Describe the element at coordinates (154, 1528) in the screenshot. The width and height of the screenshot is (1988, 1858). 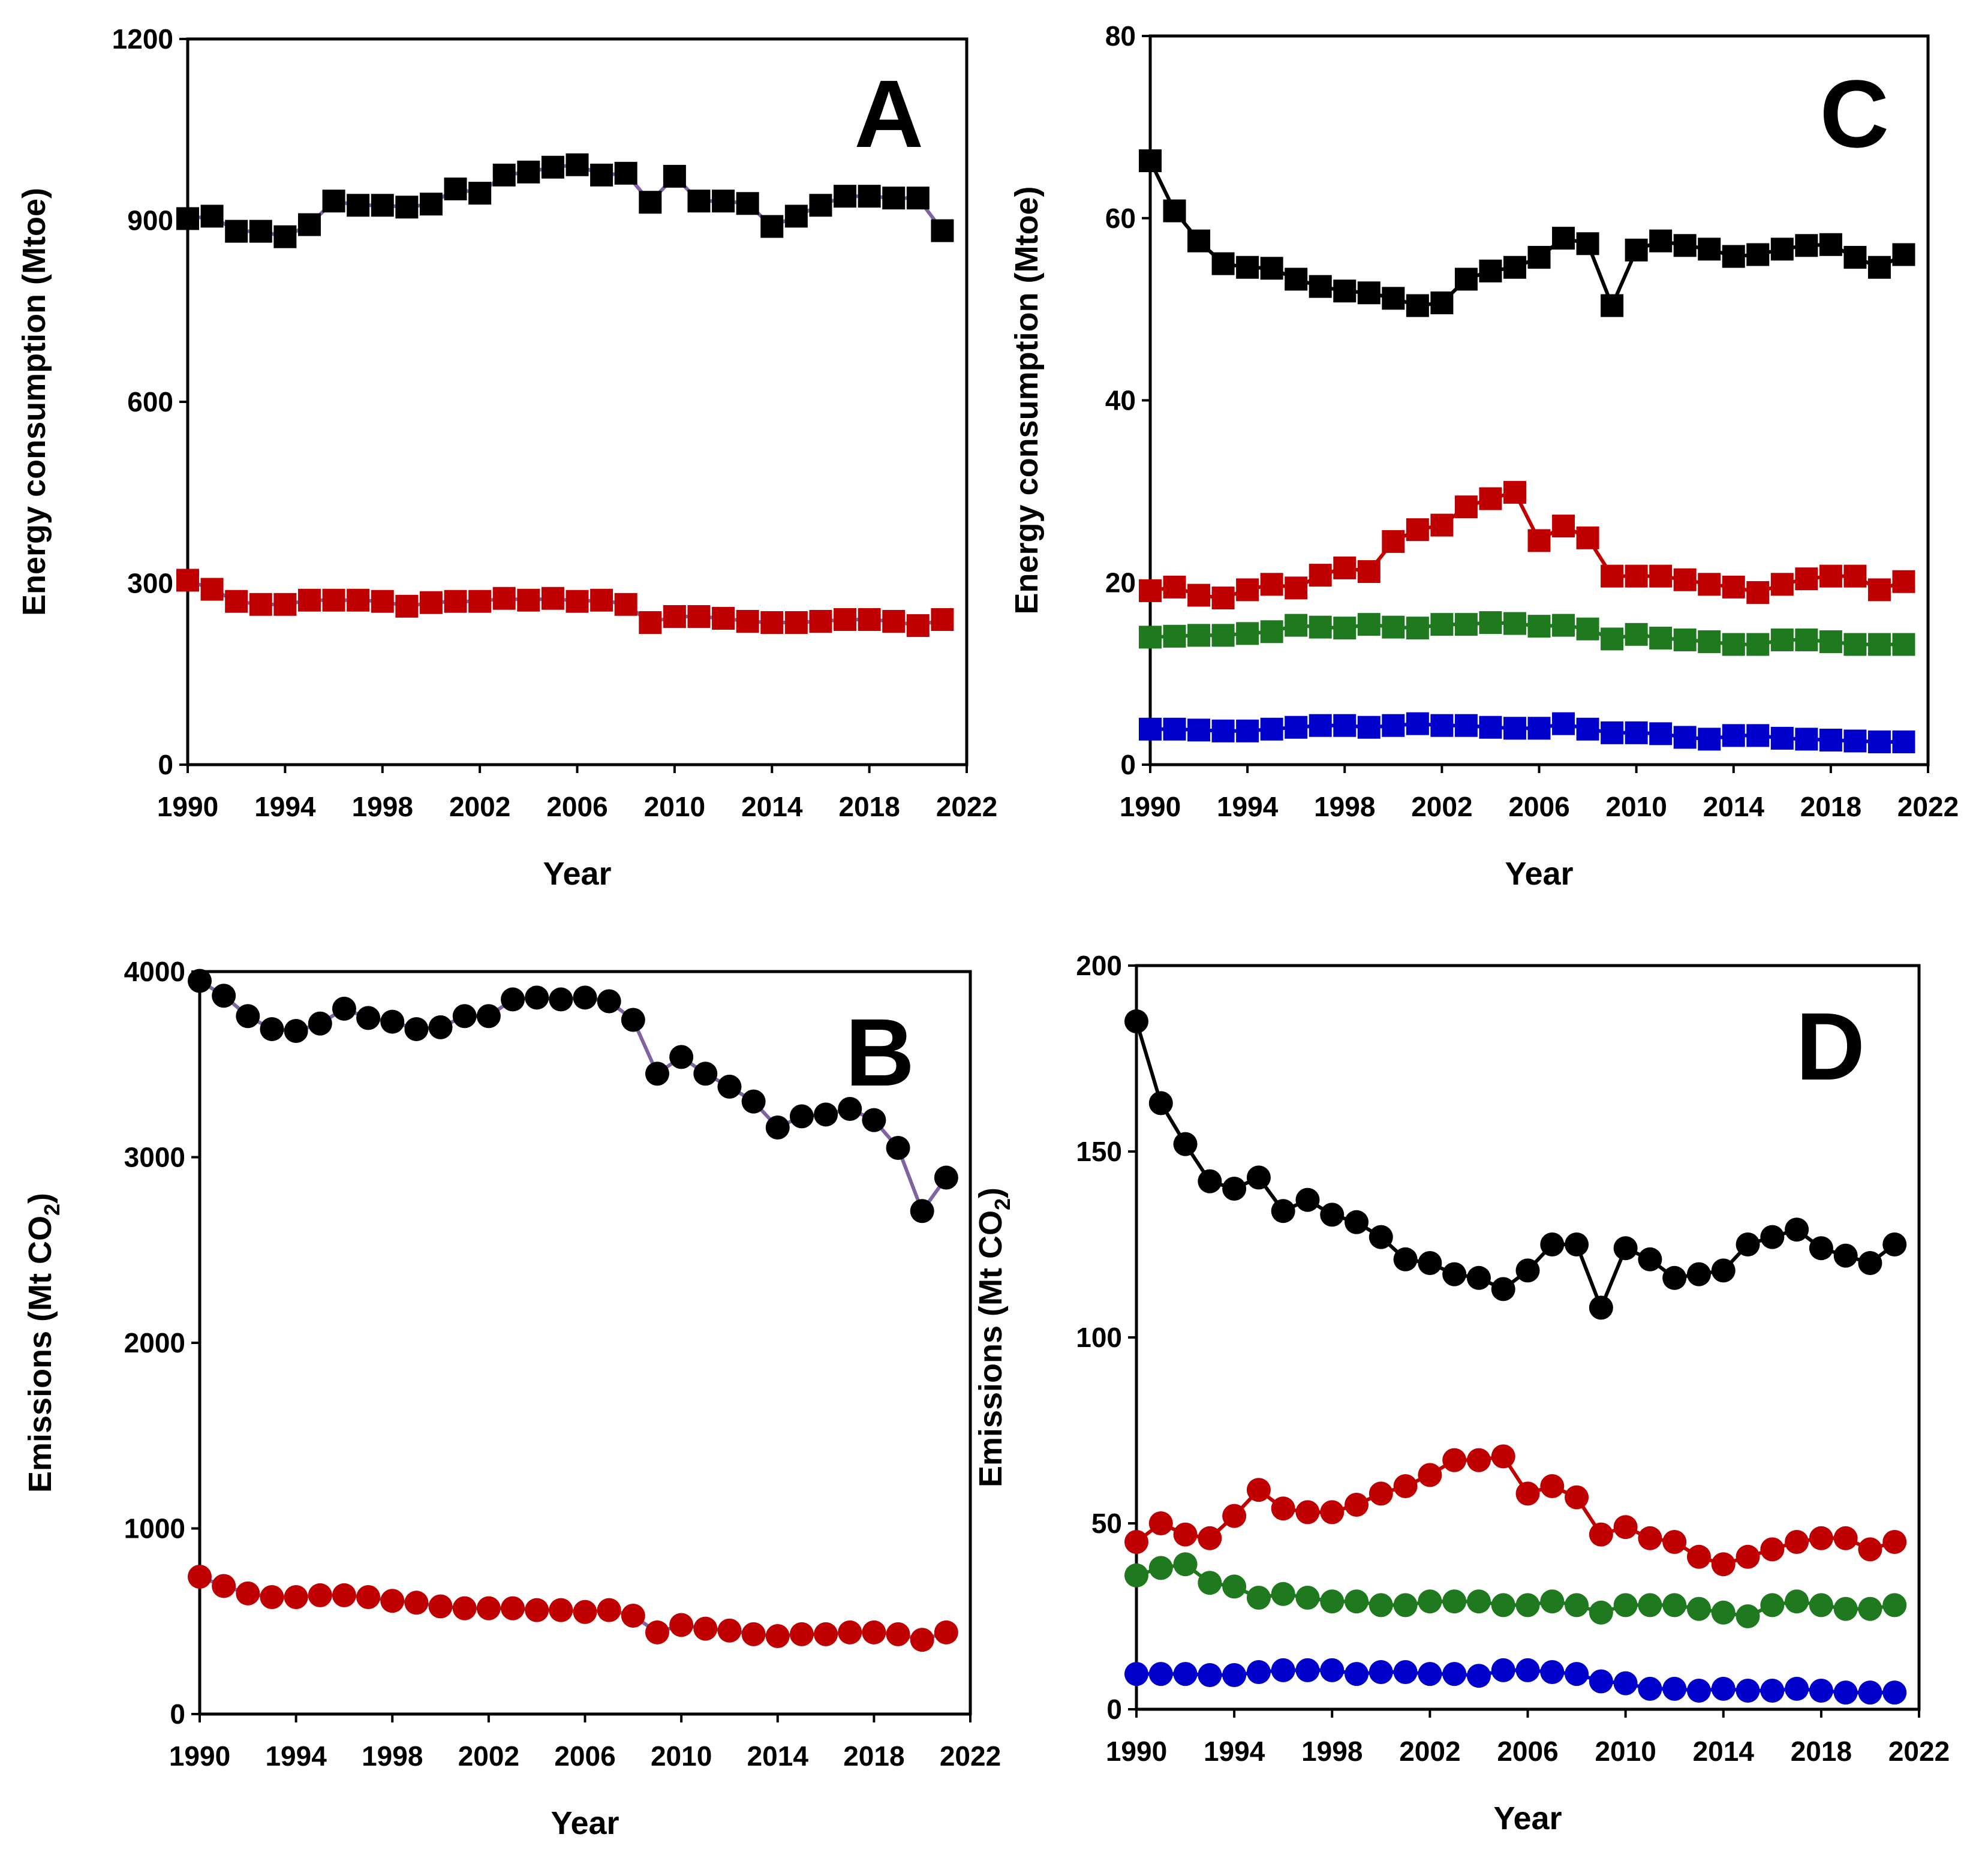
I see `y-tick-label: 1000` at that location.